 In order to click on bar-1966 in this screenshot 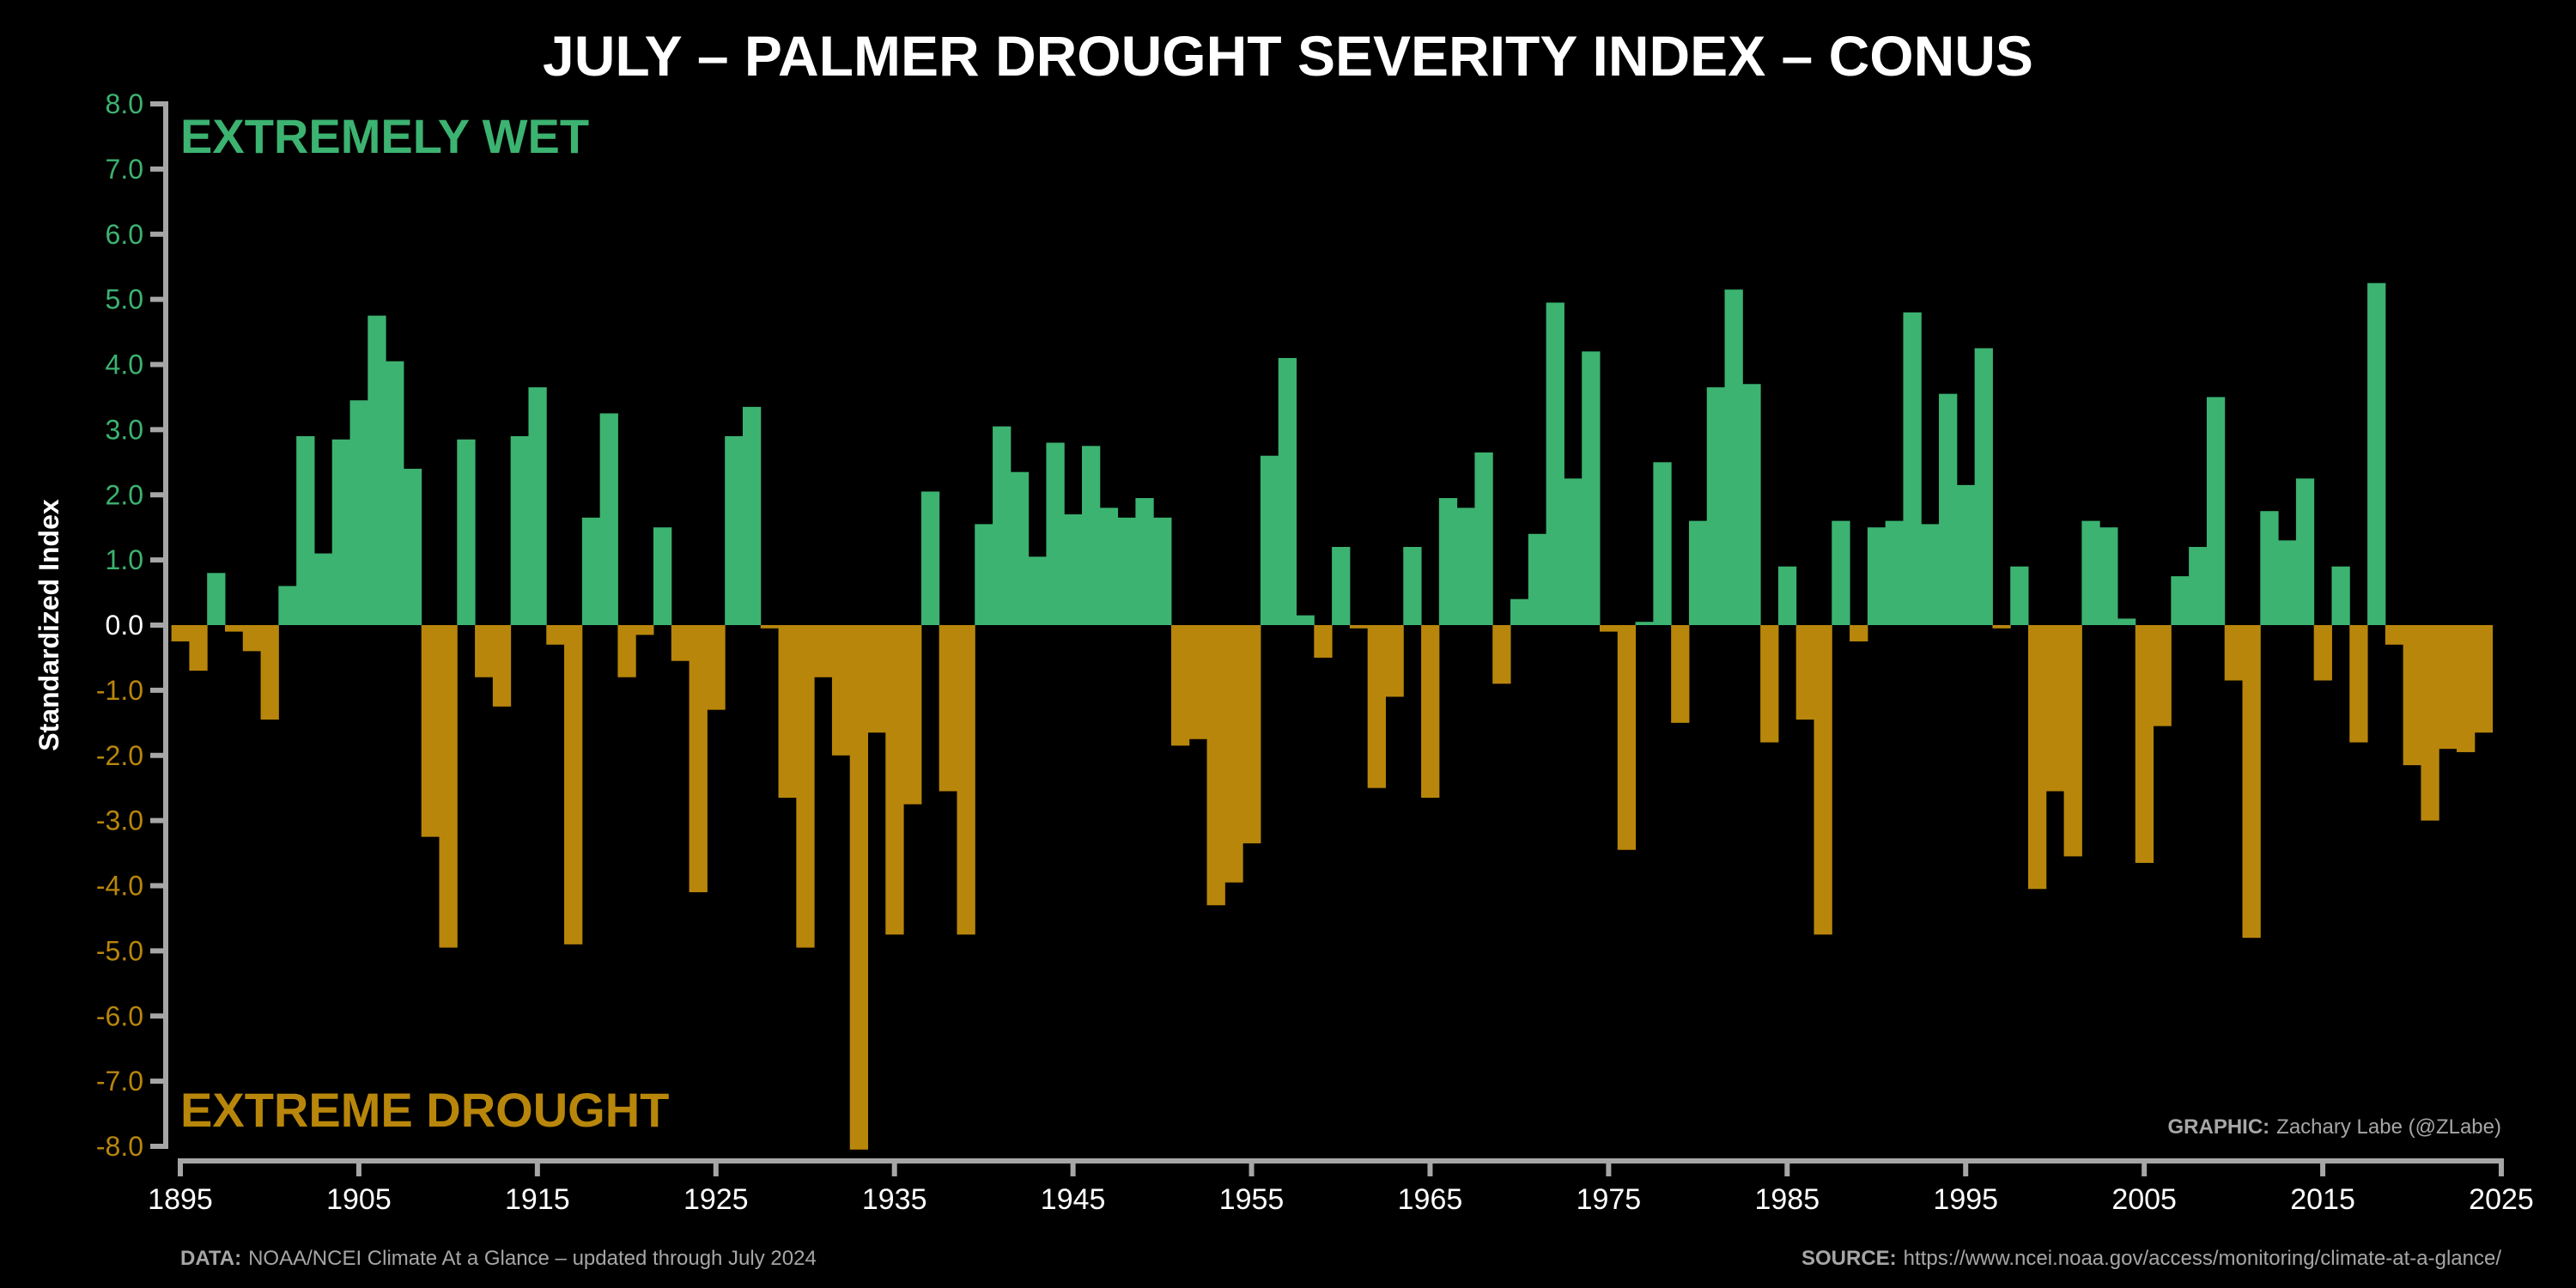, I will do `click(1448, 561)`.